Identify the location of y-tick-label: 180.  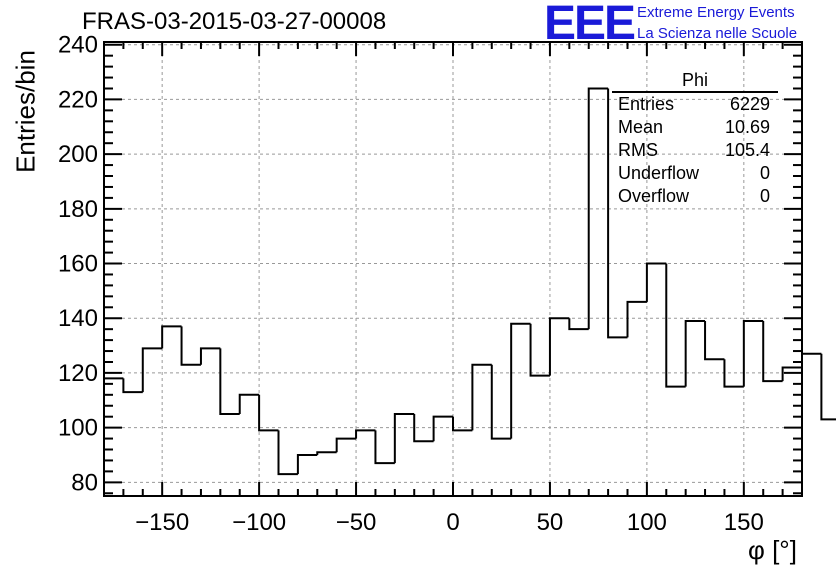
(78, 209).